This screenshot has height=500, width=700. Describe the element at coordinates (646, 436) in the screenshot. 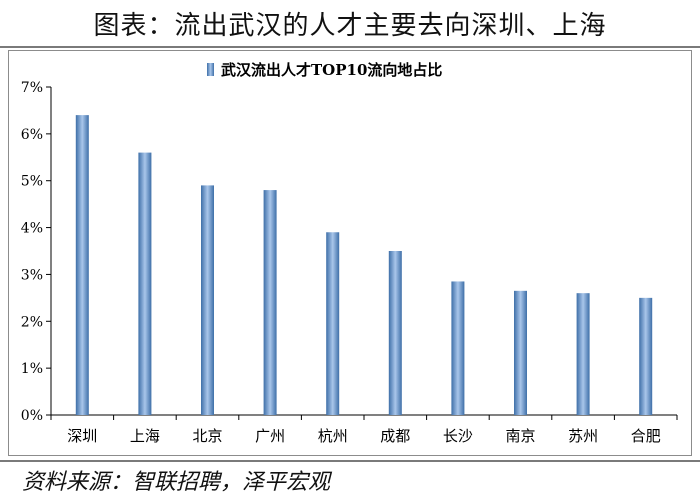

I see `x-tick-label: 合肥` at that location.